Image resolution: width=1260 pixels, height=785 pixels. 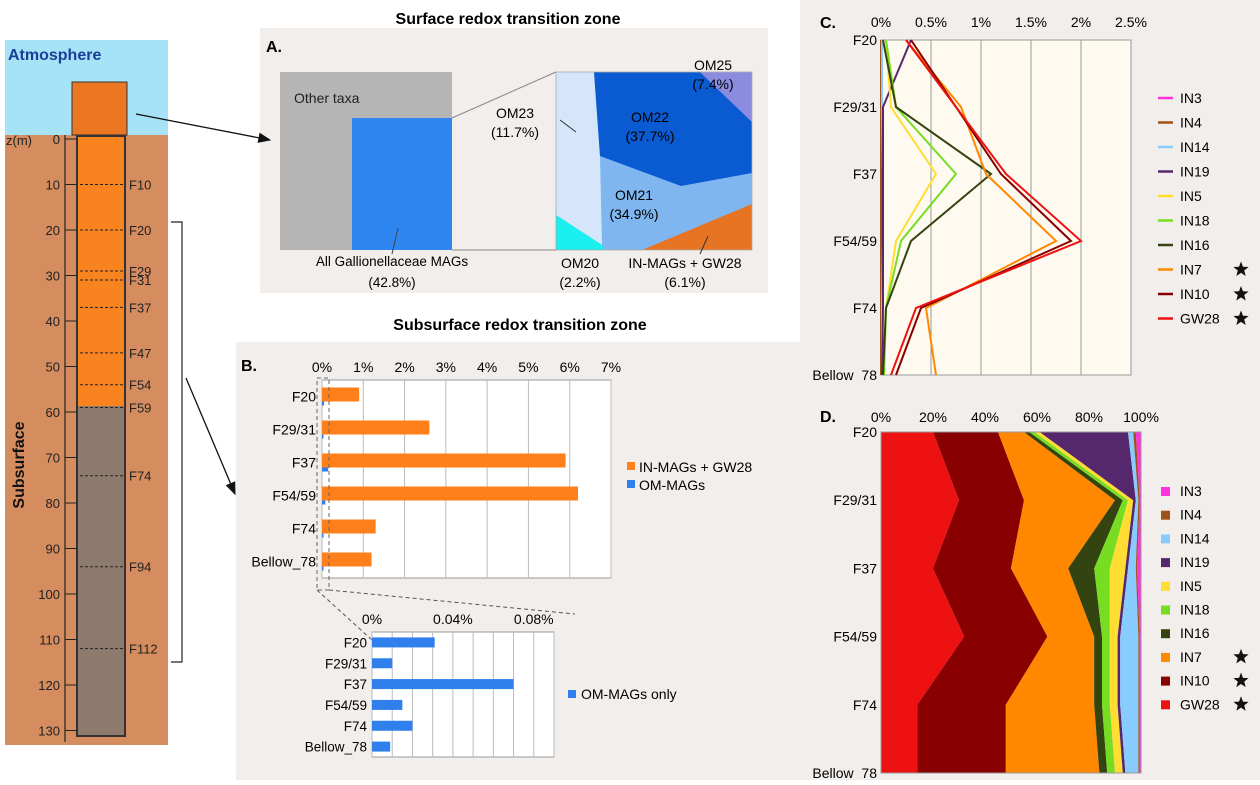 What do you see at coordinates (1191, 123) in the screenshot?
I see `panel-c-legend-label: IN4` at bounding box center [1191, 123].